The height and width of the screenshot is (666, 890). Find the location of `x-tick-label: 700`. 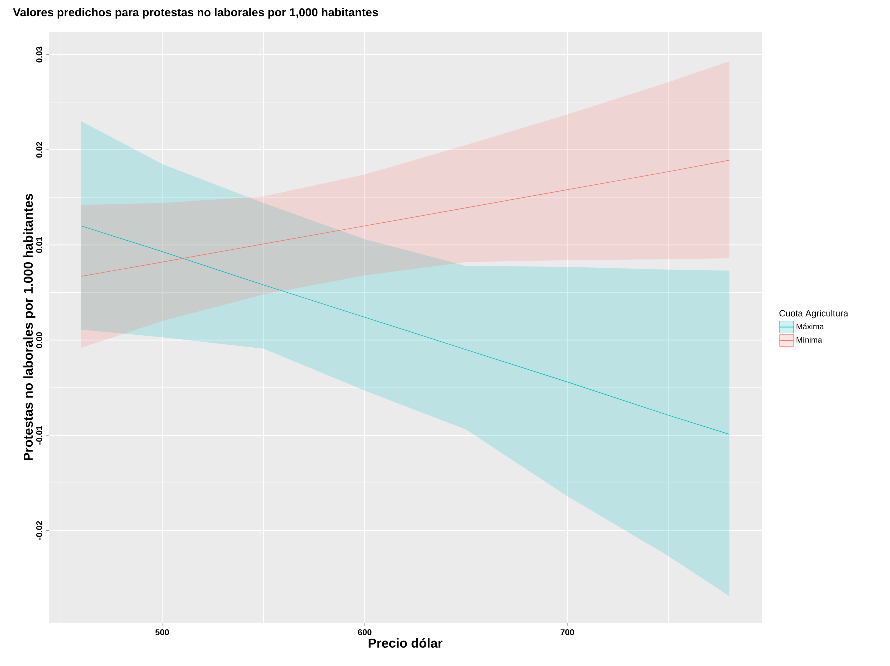

x-tick-label: 700 is located at coordinates (567, 633).